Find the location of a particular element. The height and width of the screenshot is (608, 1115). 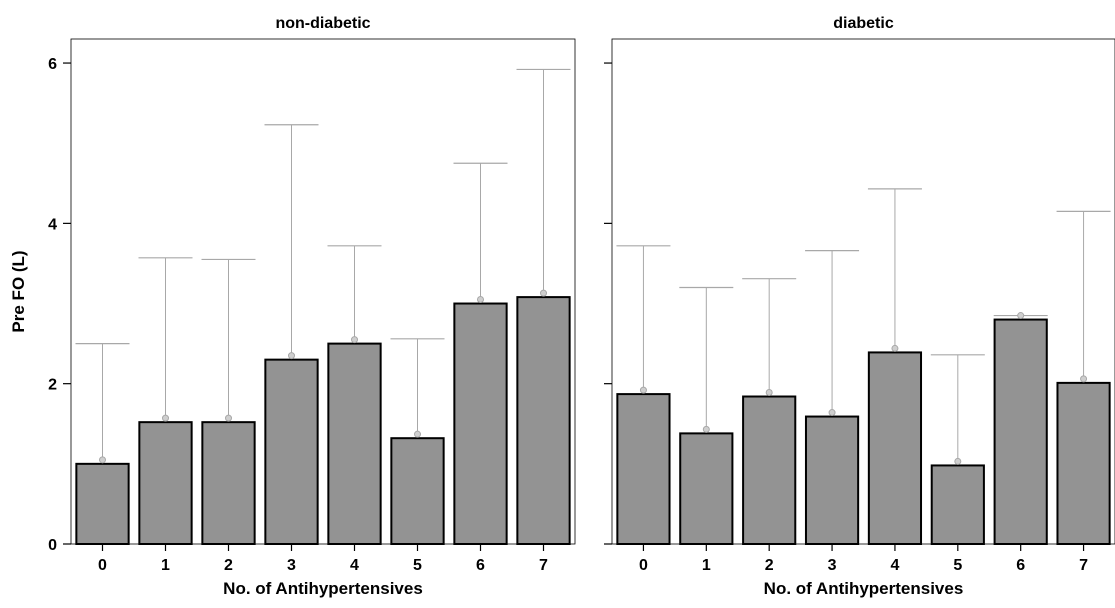

y-axis-title: Pre FO (L) is located at coordinates (18, 291).